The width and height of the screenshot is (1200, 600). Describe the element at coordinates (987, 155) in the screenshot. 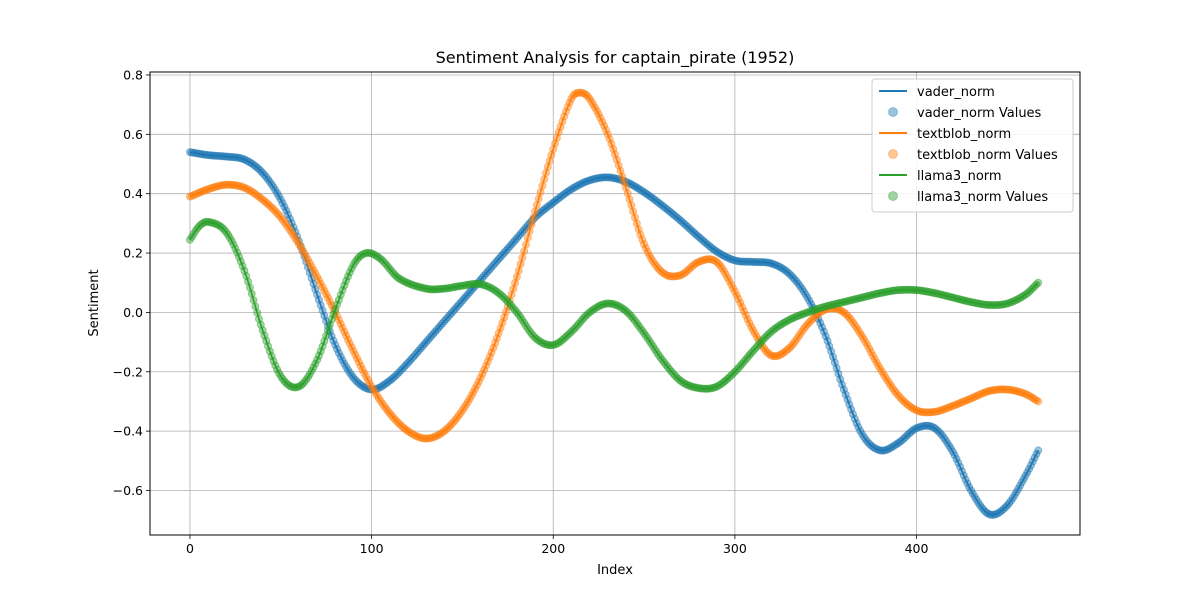

I see `textblob_norm-values-legend-label: textblob_norm Values` at that location.